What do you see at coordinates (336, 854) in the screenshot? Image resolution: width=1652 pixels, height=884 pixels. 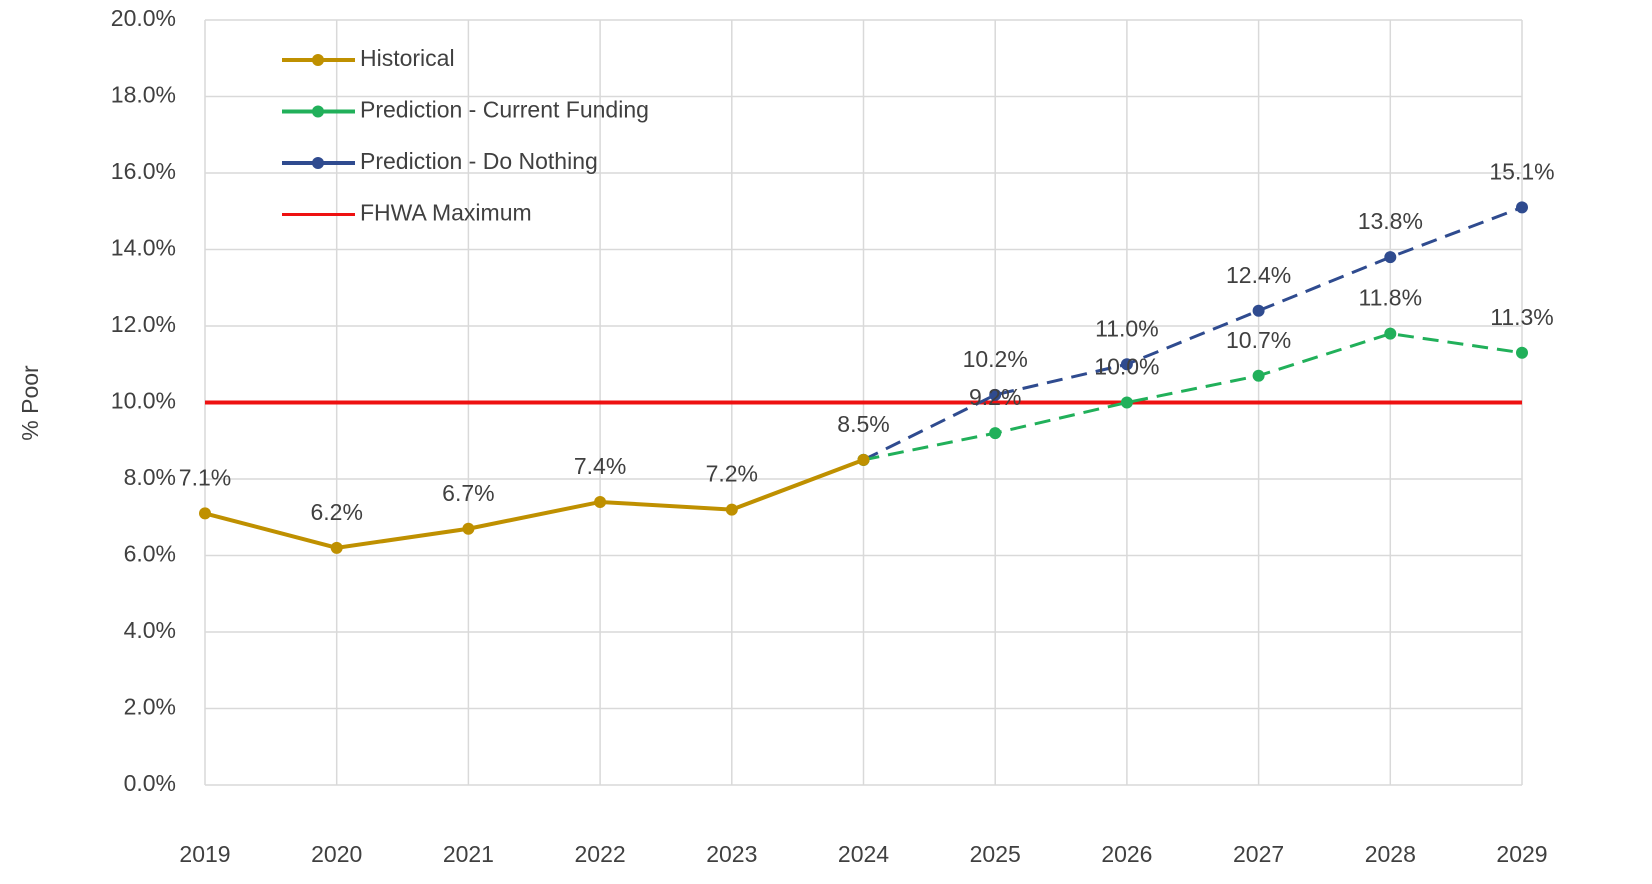 I see `x-tick-label: 2020` at bounding box center [336, 854].